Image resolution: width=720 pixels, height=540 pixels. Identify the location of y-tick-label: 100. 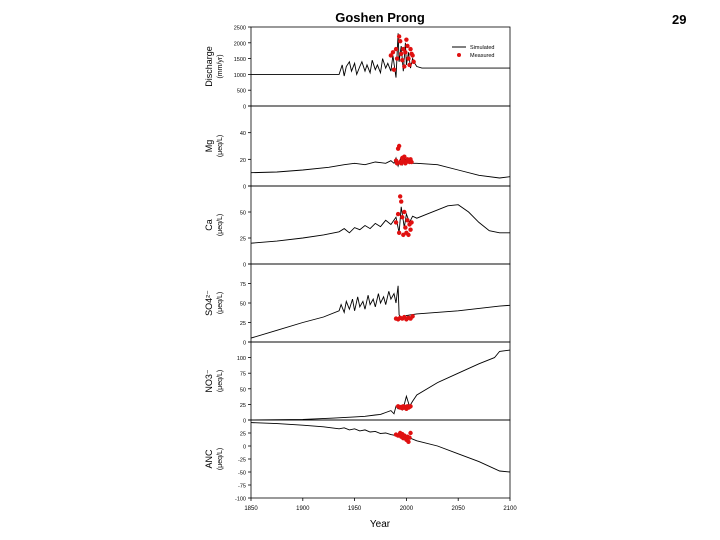
(241, 359).